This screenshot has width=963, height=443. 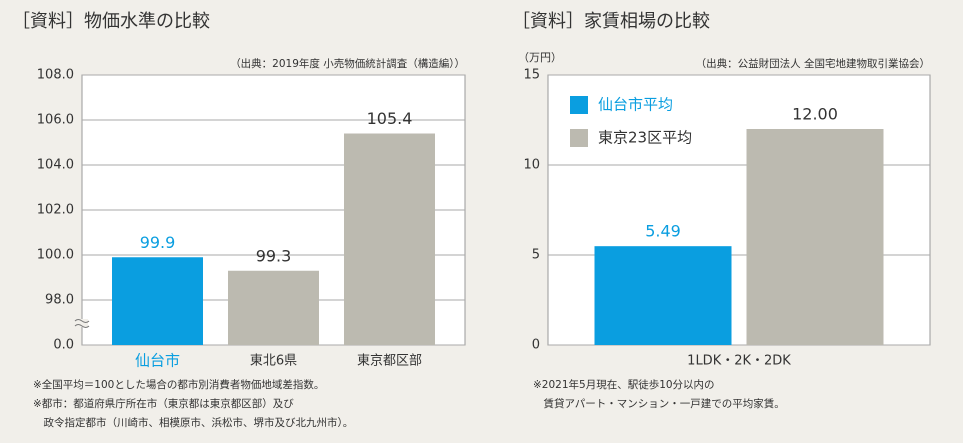 I want to click on y-tick-label: 98.0, so click(x=59, y=300).